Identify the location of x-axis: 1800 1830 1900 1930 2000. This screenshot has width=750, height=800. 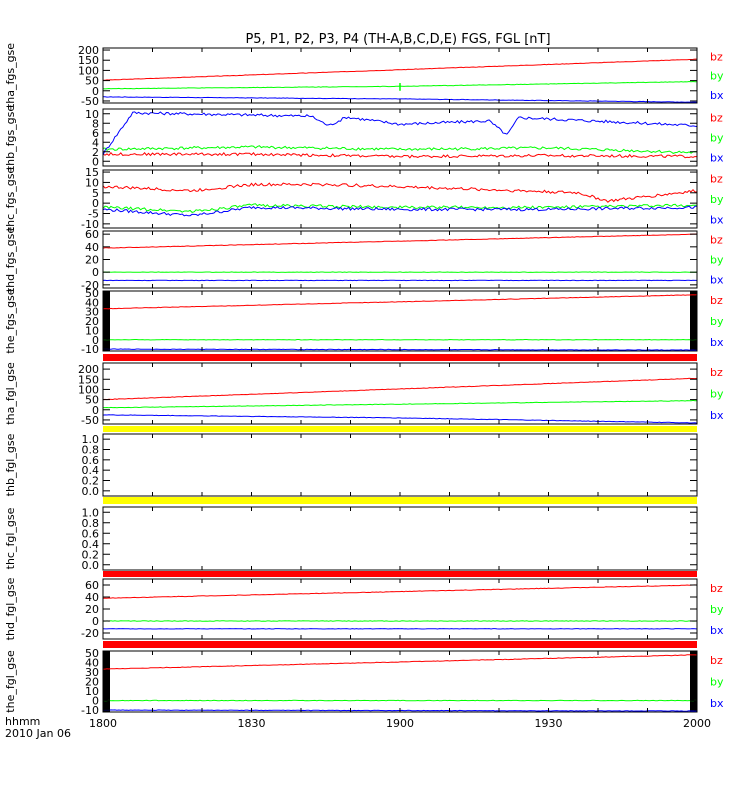
(400, 723).